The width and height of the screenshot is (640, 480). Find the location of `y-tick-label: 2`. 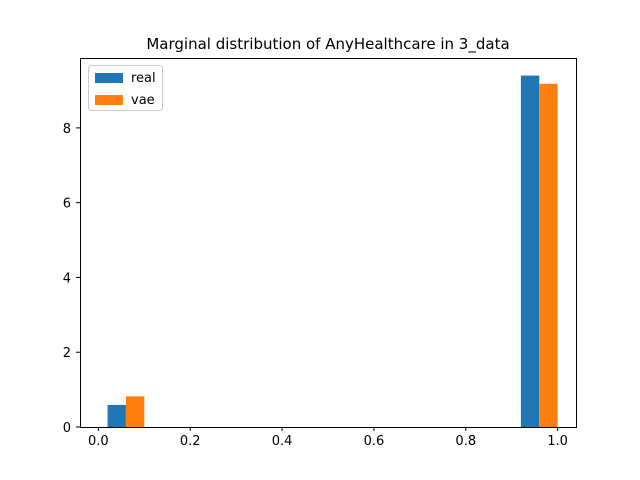

y-tick-label: 2 is located at coordinates (67, 353).